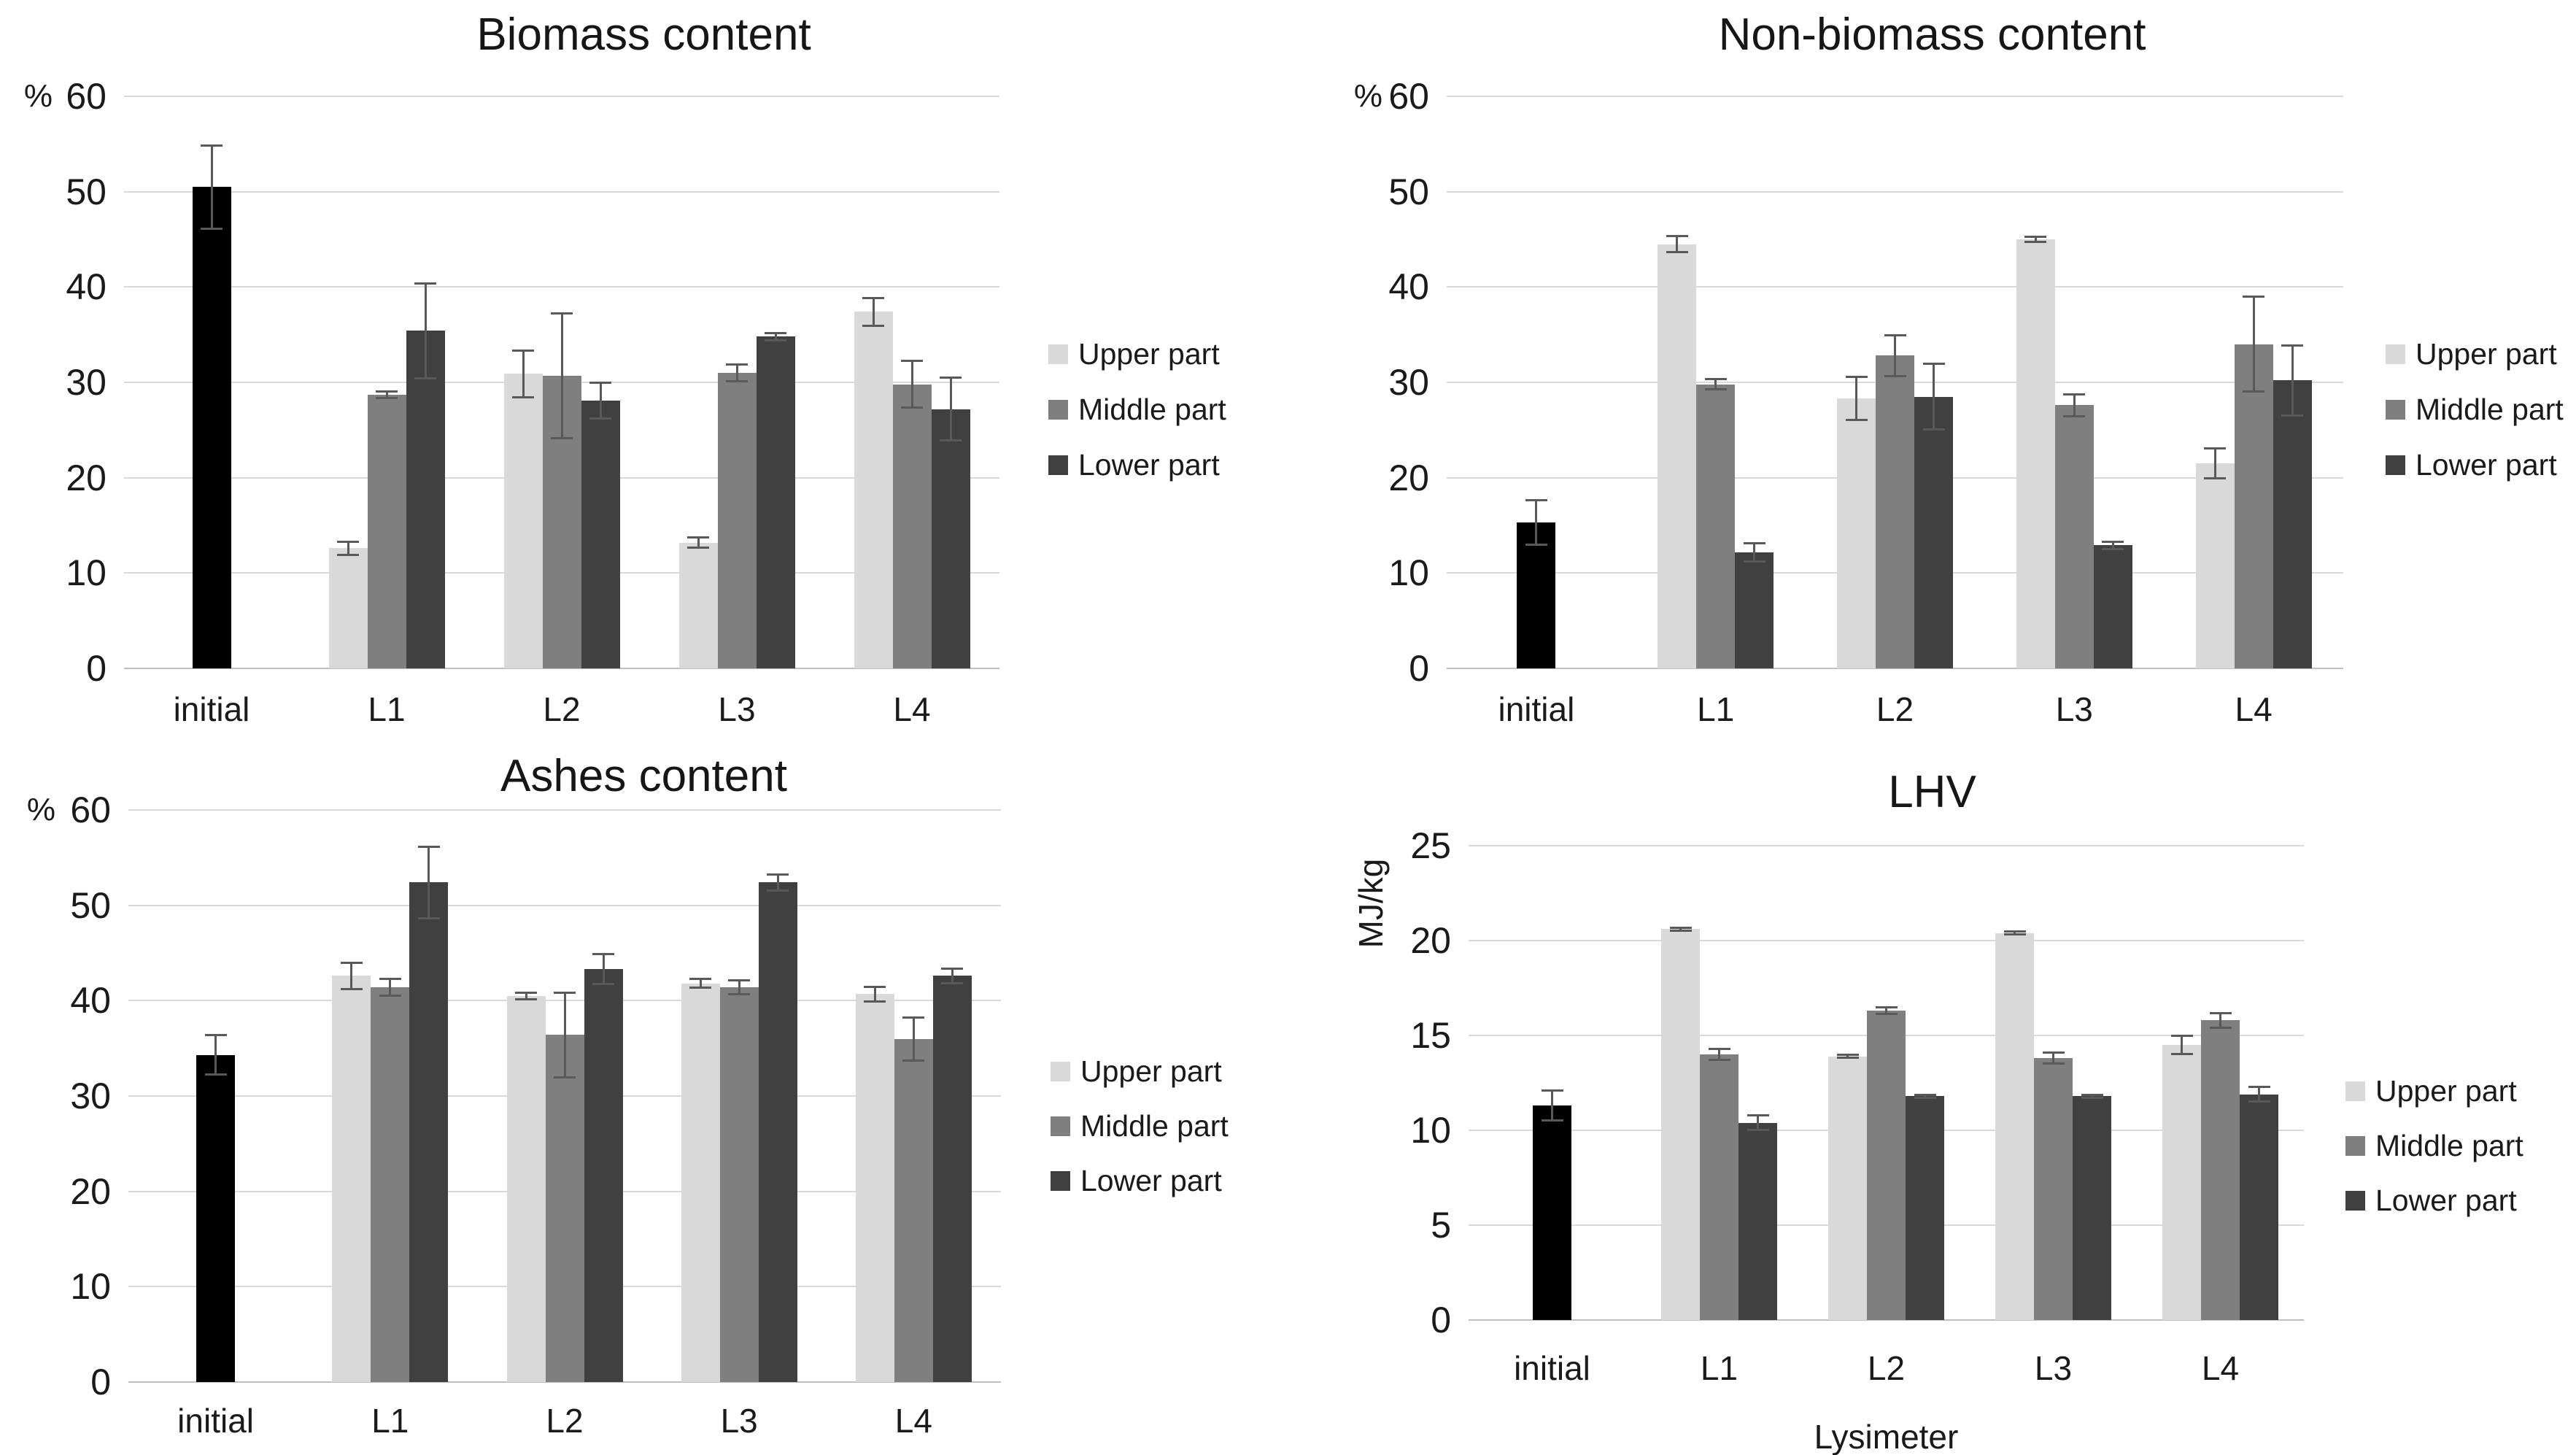 The height and width of the screenshot is (1455, 2576). I want to click on y-tick-label: 30, so click(90, 1096).